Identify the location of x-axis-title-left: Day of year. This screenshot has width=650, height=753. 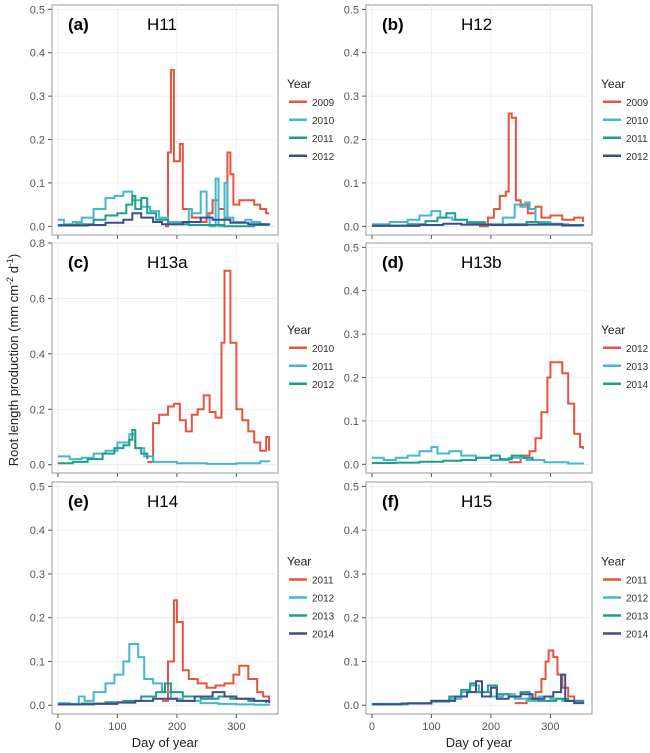
(165, 742).